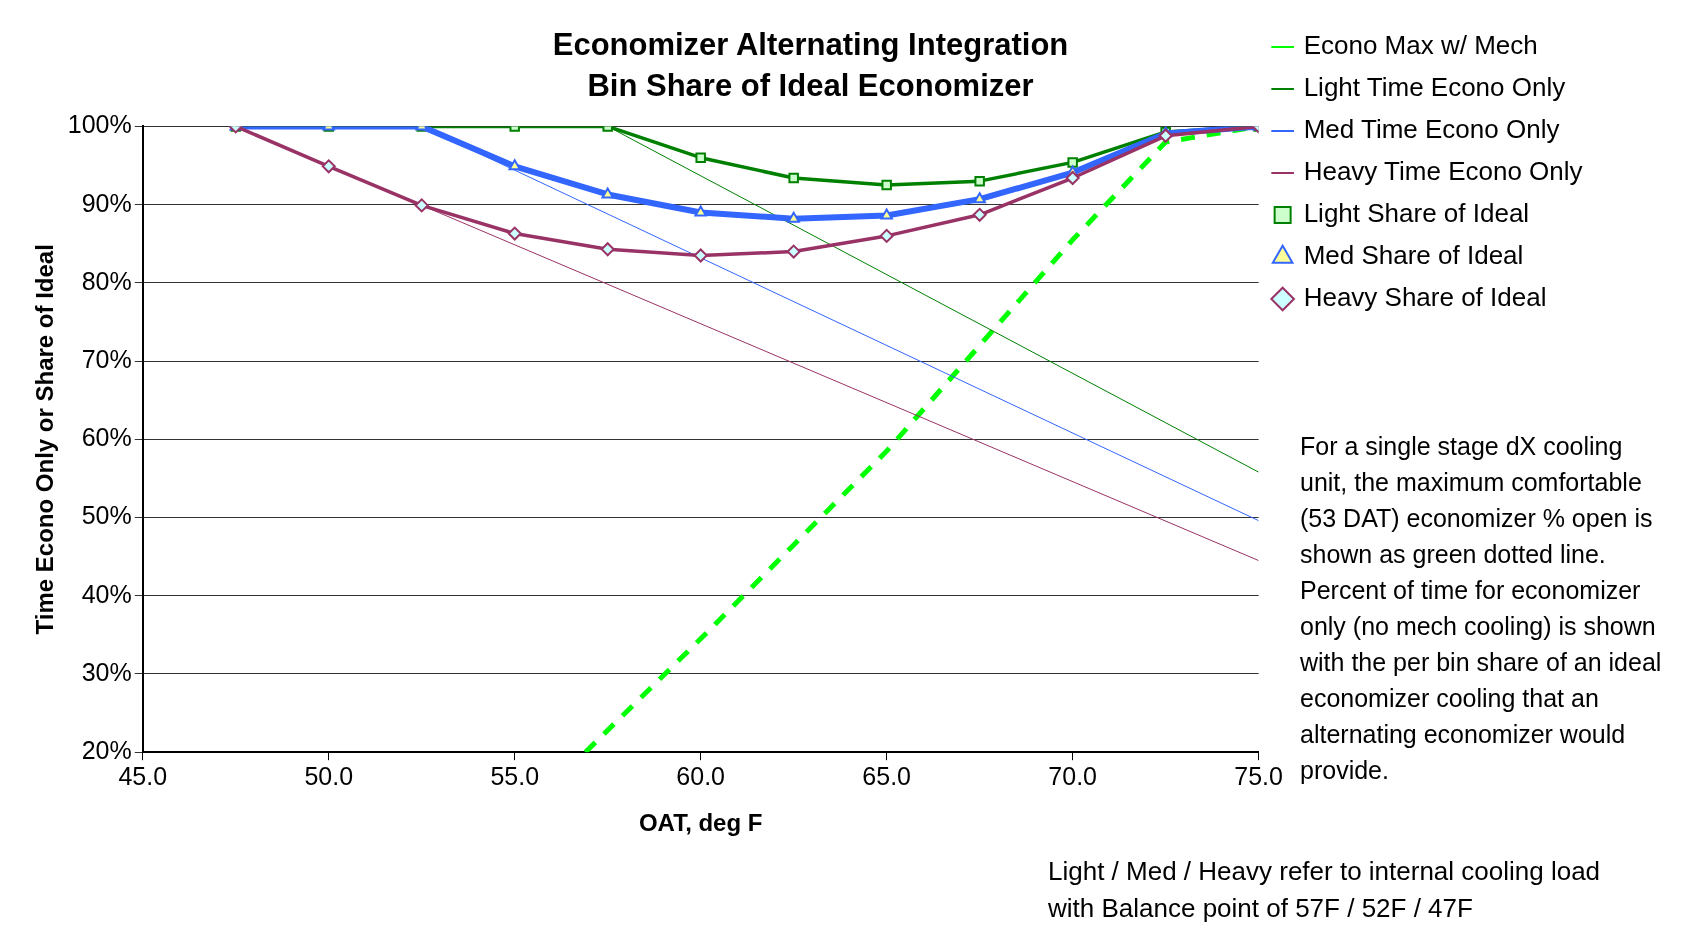 This screenshot has width=1689, height=931. Describe the element at coordinates (1416, 213) in the screenshot. I see `legend-label: Light Share of Ideal` at that location.